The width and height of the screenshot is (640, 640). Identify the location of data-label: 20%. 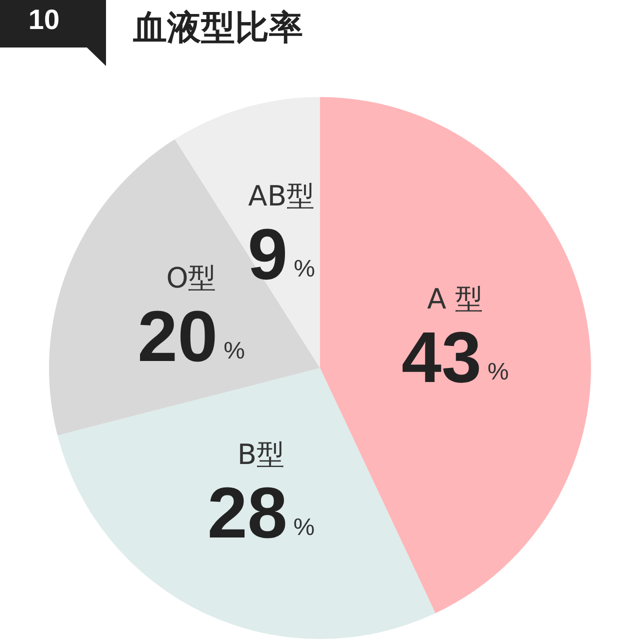
(191, 337).